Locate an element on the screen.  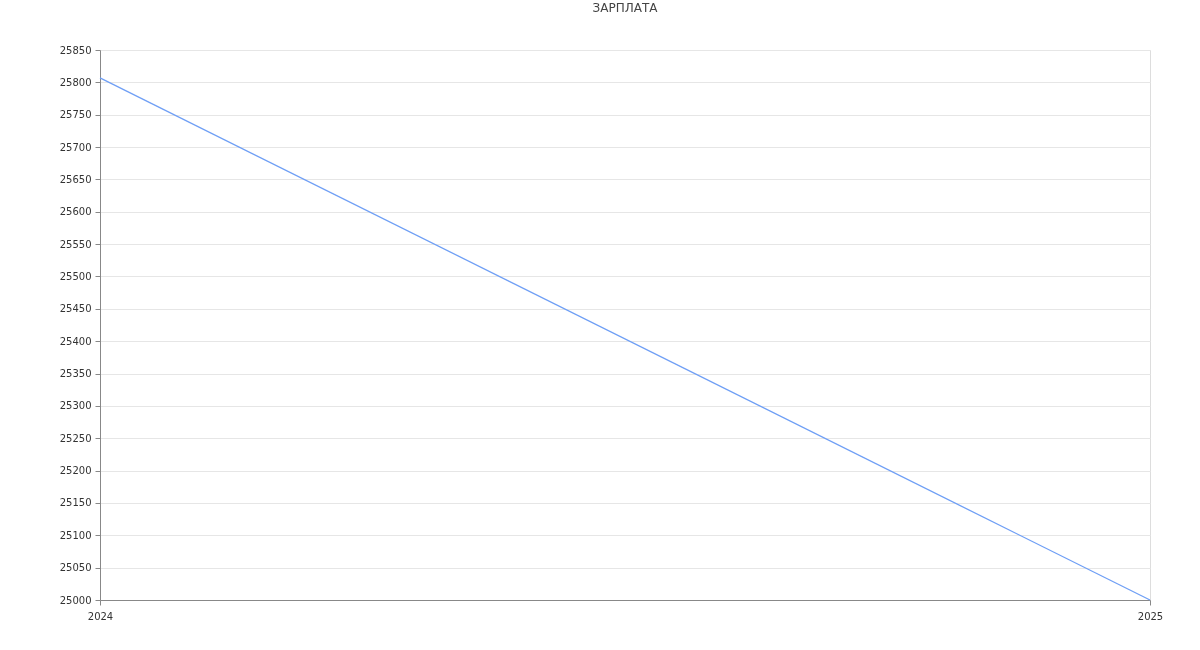
y-tick-label: 25350 is located at coordinates (75, 374).